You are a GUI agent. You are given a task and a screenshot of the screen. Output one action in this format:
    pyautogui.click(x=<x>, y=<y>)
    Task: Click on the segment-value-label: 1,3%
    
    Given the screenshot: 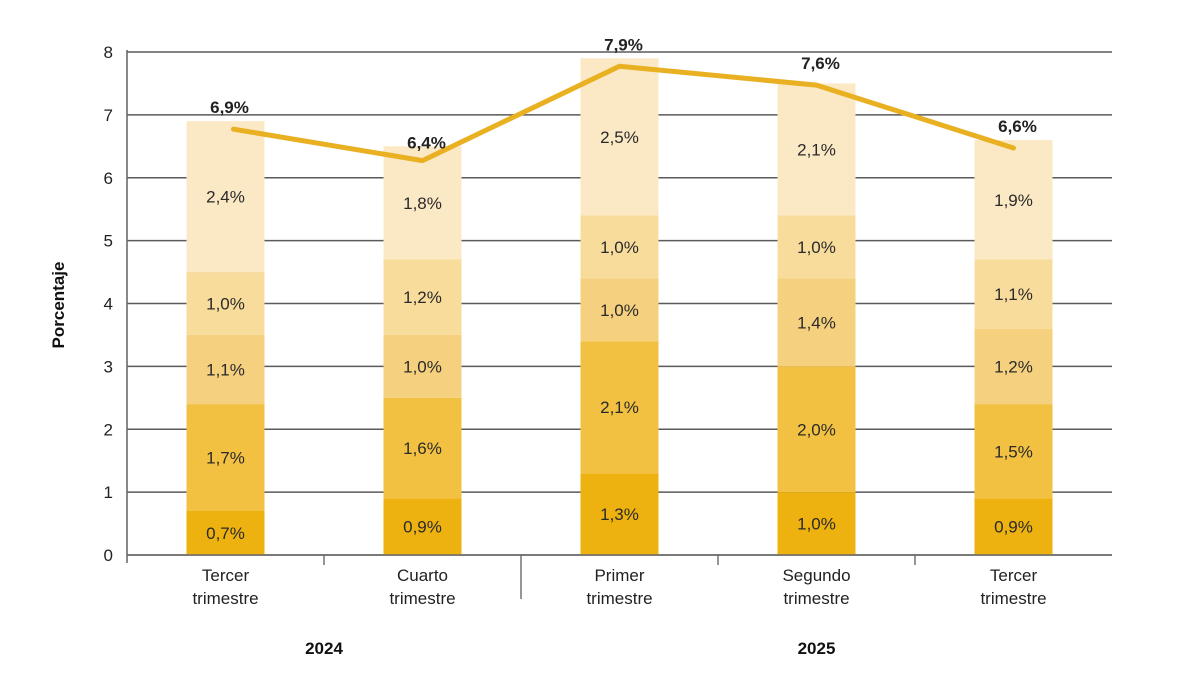 What is the action you would take?
    pyautogui.click(x=619, y=514)
    